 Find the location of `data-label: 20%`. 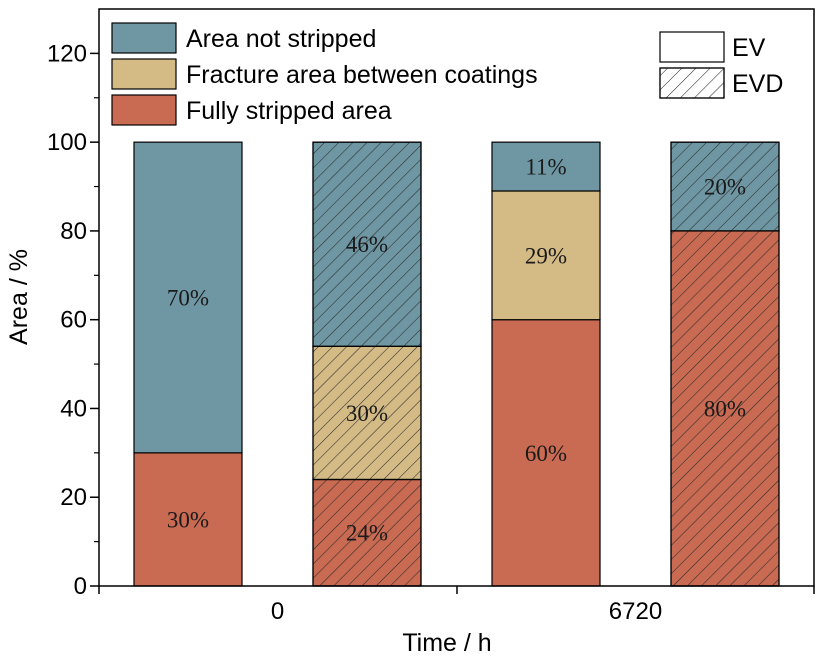

data-label: 20% is located at coordinates (725, 187).